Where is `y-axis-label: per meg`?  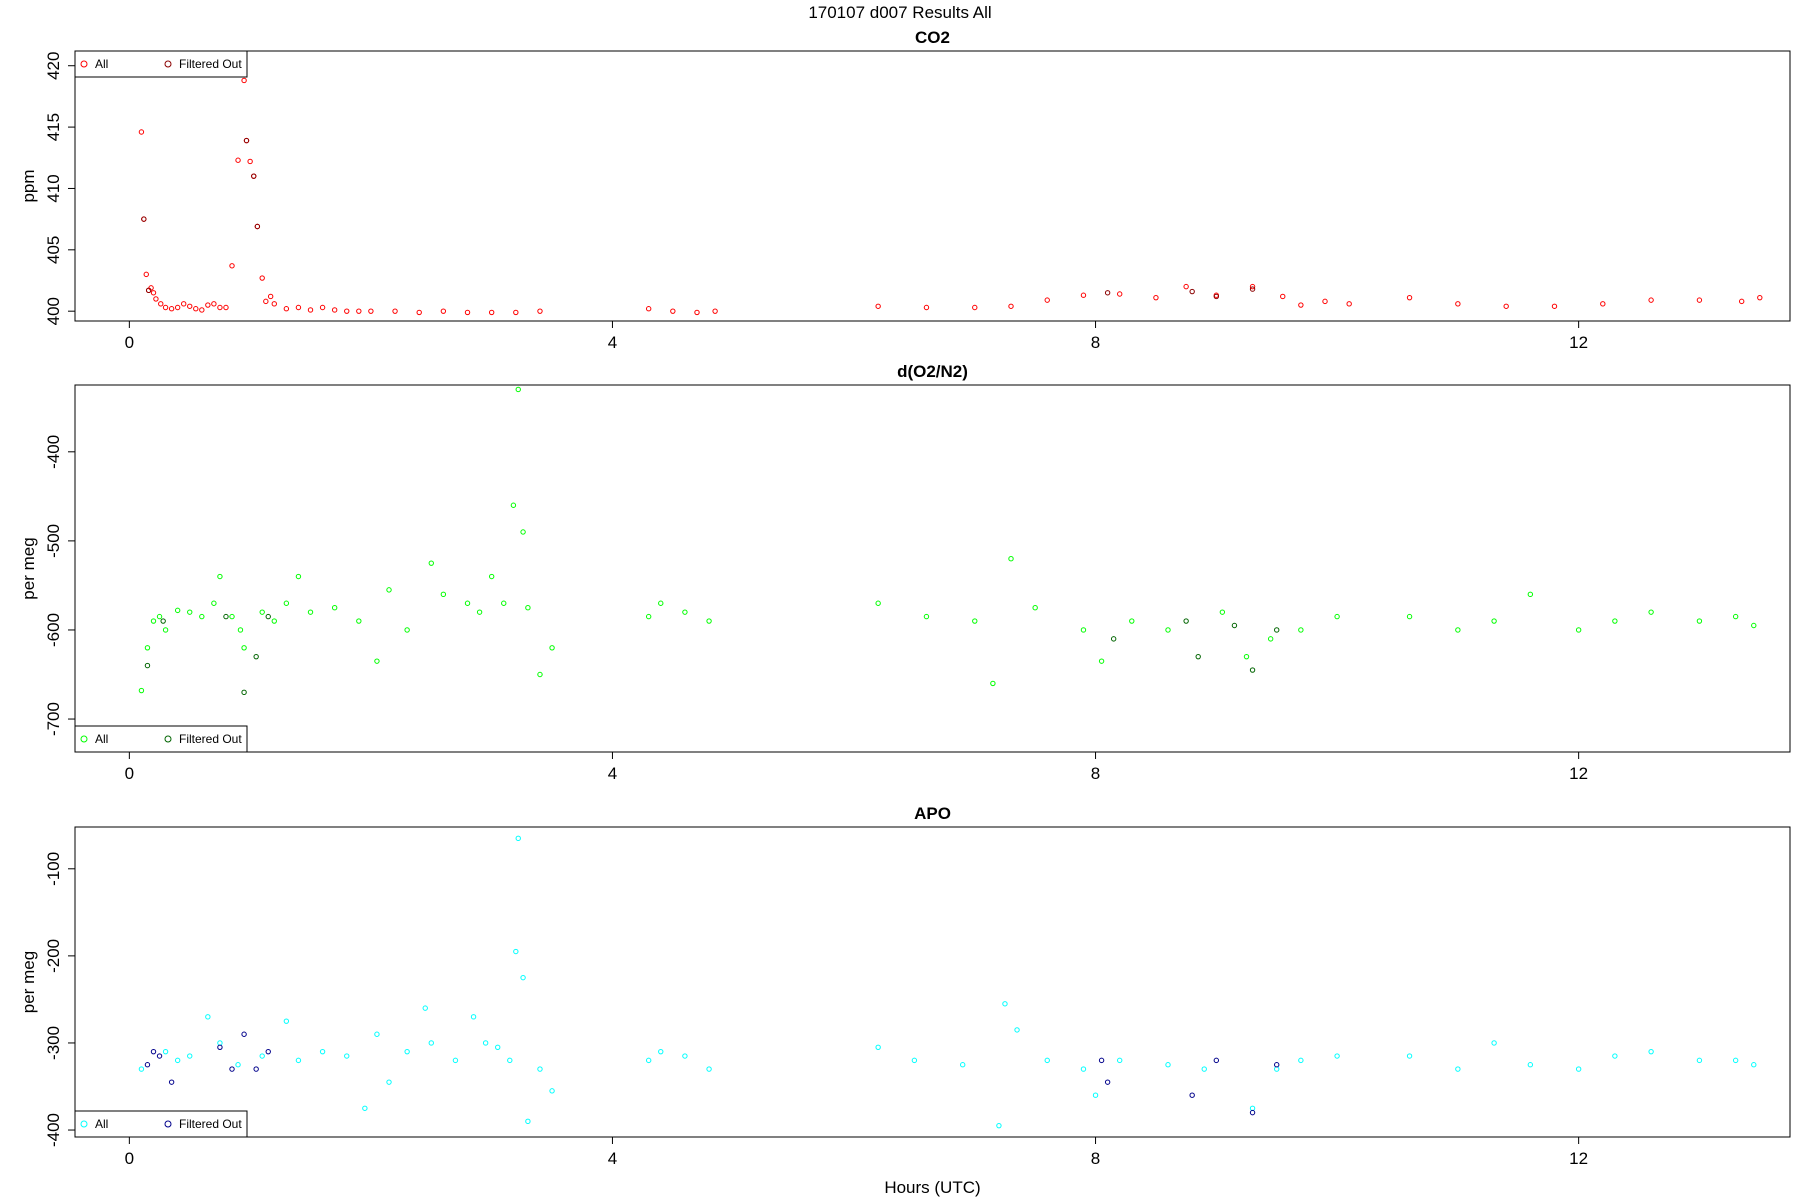 y-axis-label: per meg is located at coordinates (28, 982).